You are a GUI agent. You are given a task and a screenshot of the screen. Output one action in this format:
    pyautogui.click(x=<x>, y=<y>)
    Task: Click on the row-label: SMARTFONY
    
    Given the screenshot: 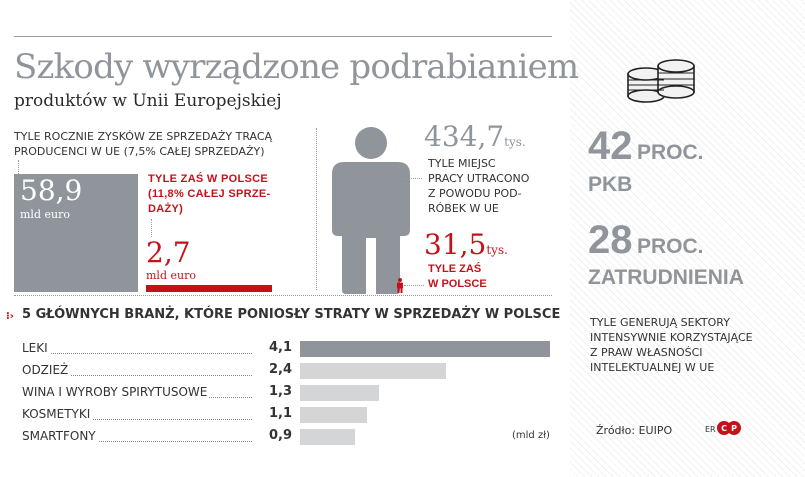 What is the action you would take?
    pyautogui.click(x=60, y=436)
    